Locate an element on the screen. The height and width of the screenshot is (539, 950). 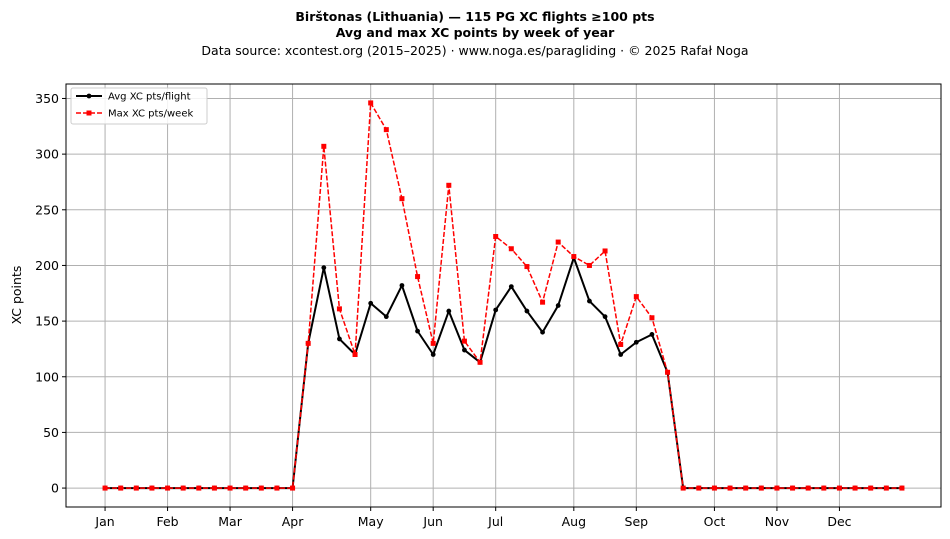
chart-title-line2: Avg and max XC points by week of year is located at coordinates (475, 32).